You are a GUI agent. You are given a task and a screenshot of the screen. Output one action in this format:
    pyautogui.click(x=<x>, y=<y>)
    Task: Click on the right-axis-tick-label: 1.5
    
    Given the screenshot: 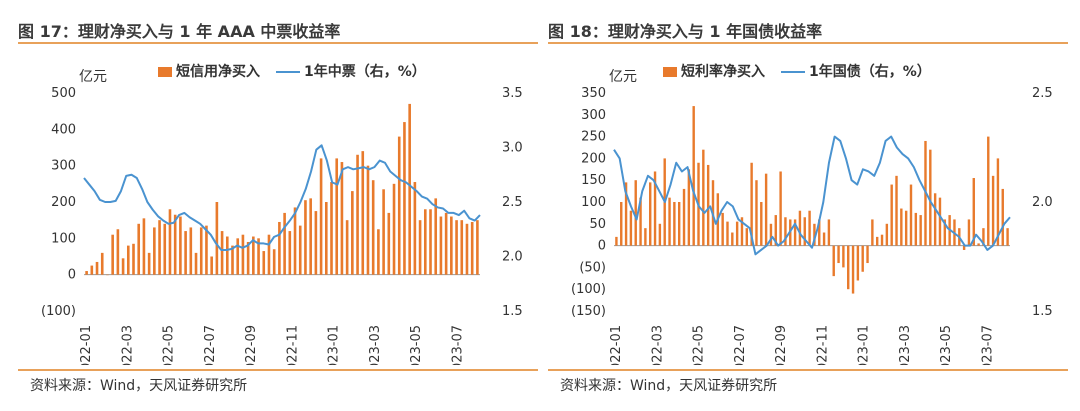 What is the action you would take?
    pyautogui.click(x=1042, y=311)
    